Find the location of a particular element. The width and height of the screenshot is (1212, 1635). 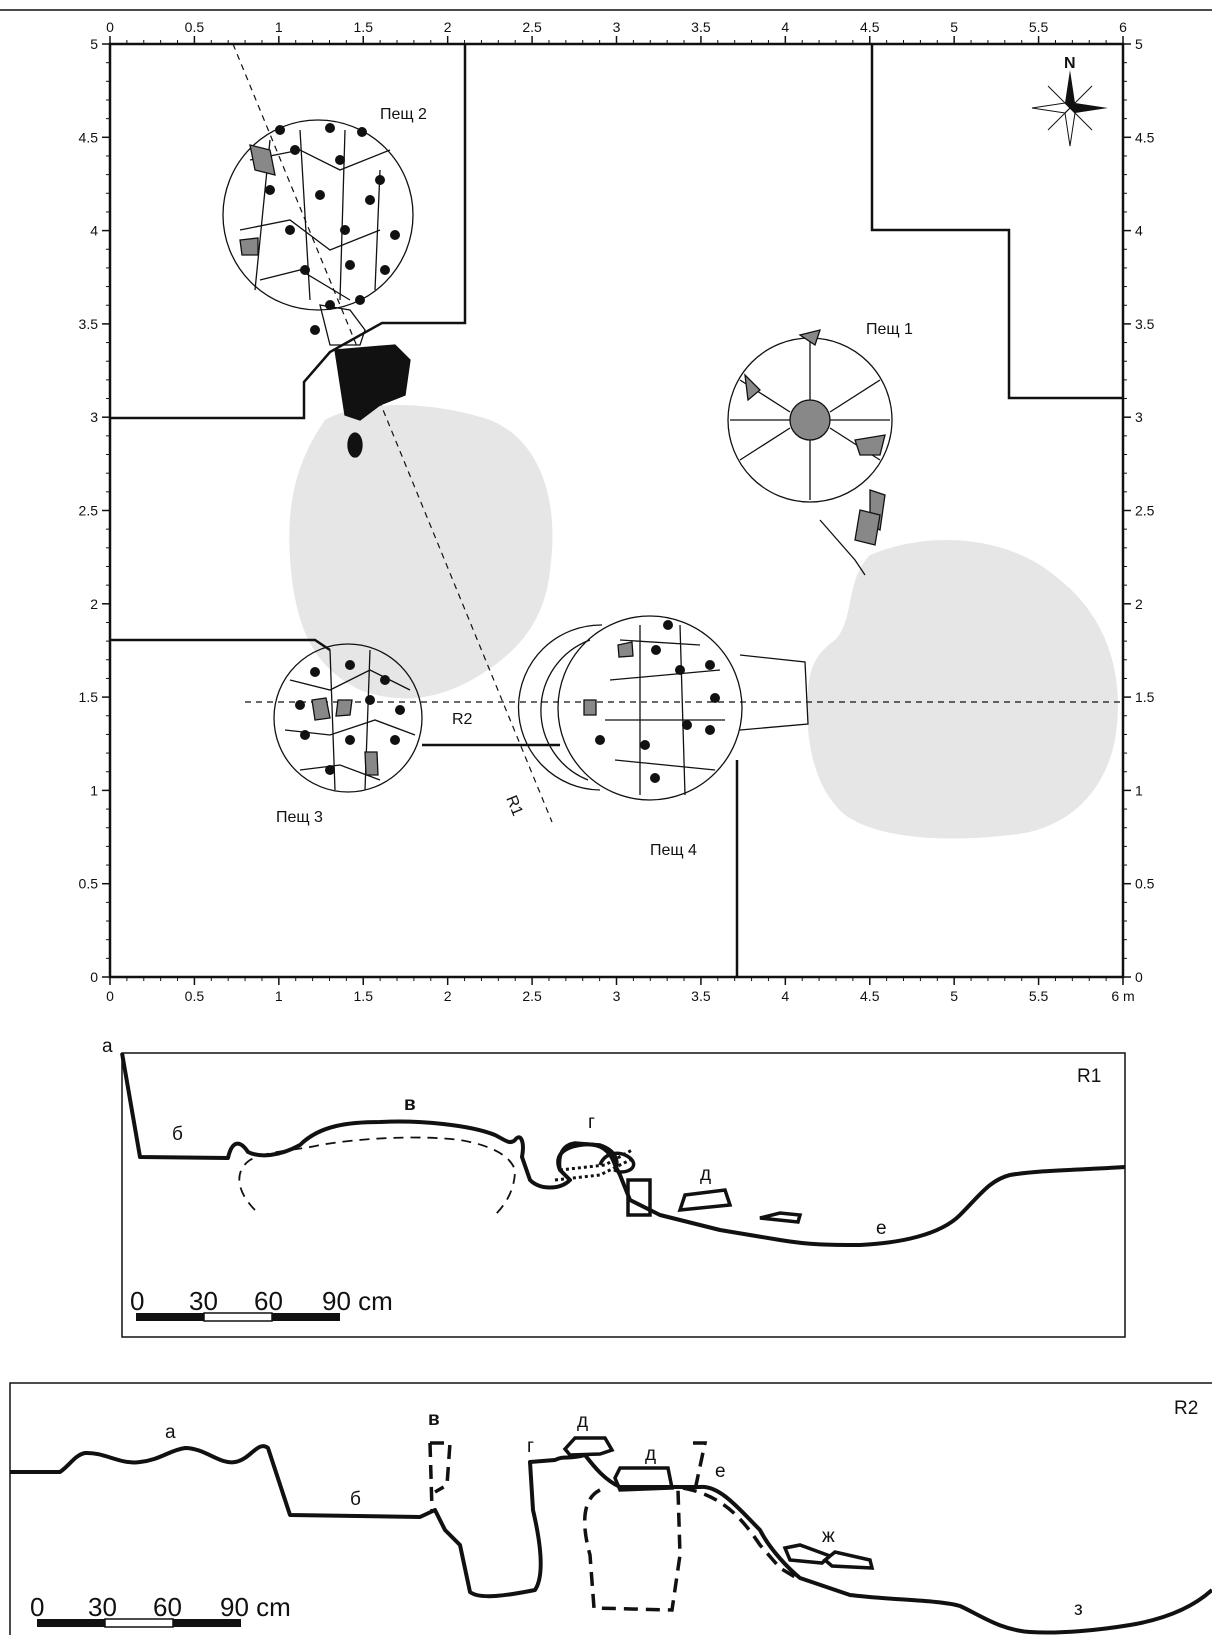

y-tick-label-right: 1.5 is located at coordinates (1145, 697).